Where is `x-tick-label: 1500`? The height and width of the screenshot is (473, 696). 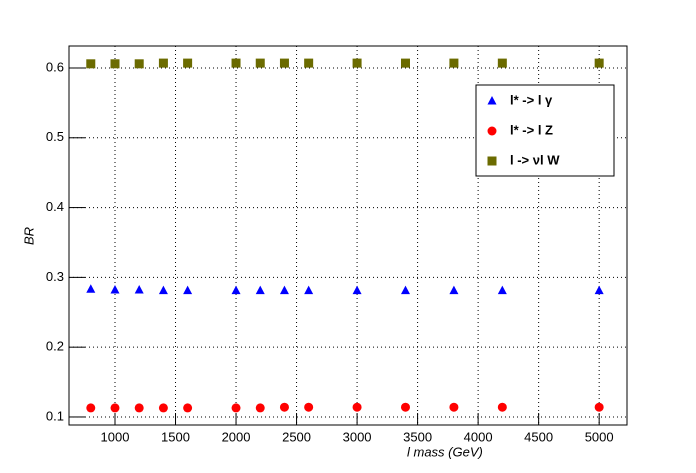 x-tick-label: 1500 is located at coordinates (175, 436).